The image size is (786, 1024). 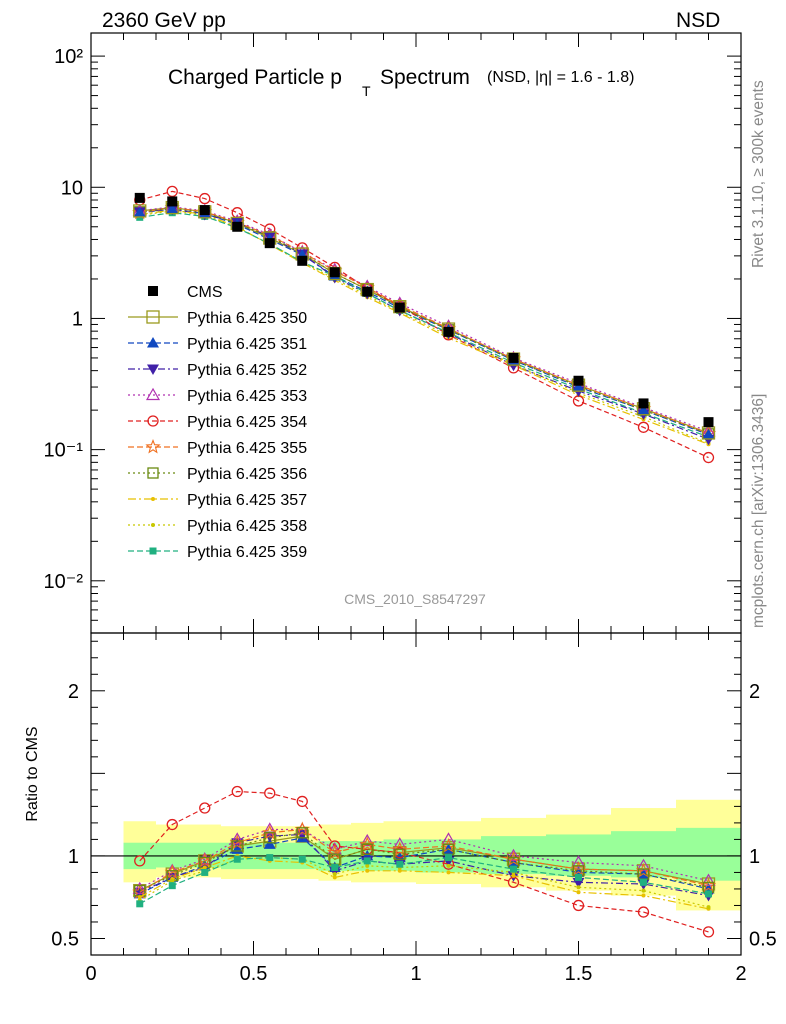 I want to click on y-tick-label: 10², so click(x=68, y=57).